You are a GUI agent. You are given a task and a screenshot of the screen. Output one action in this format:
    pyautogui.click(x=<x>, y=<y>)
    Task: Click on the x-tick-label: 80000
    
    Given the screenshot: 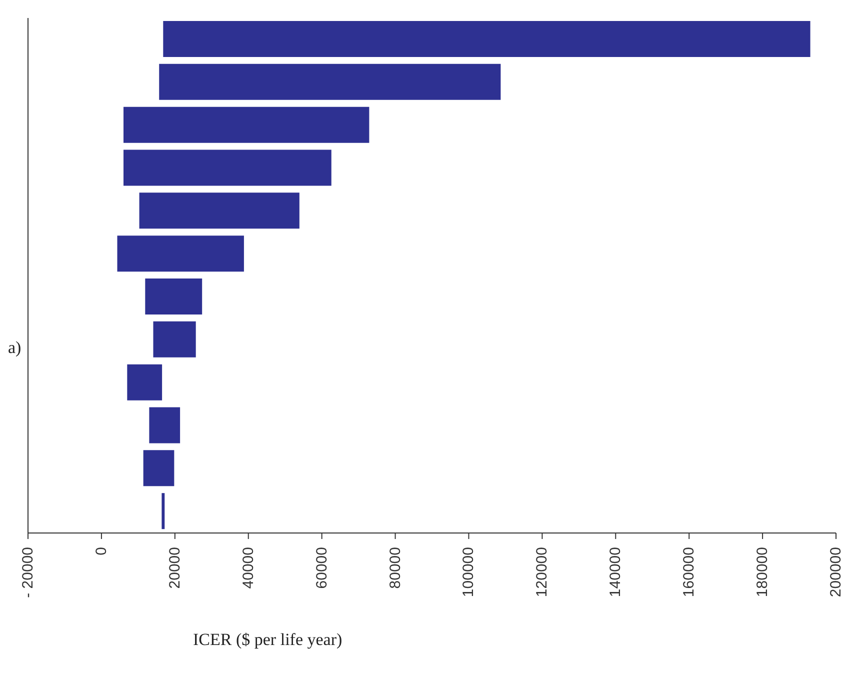 What is the action you would take?
    pyautogui.click(x=395, y=568)
    